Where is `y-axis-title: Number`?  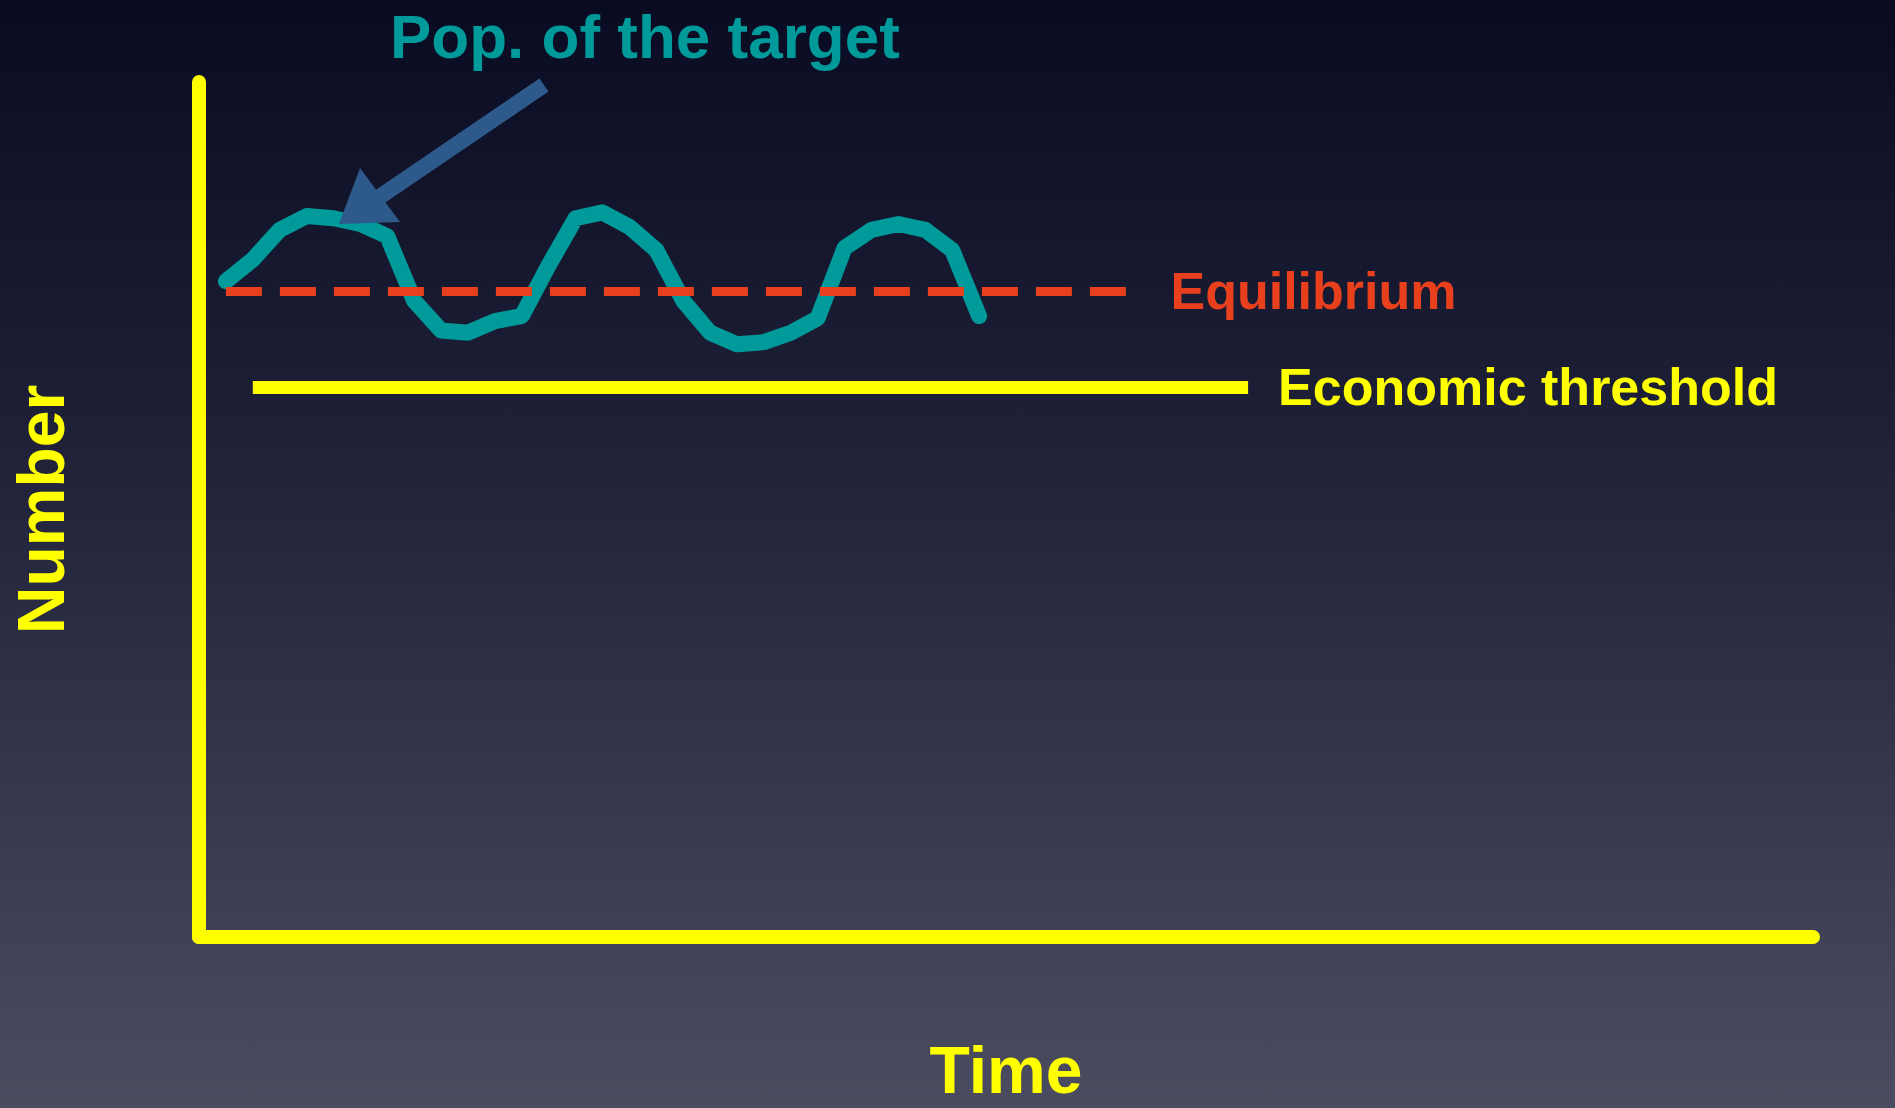 y-axis-title: Number is located at coordinates (41, 509).